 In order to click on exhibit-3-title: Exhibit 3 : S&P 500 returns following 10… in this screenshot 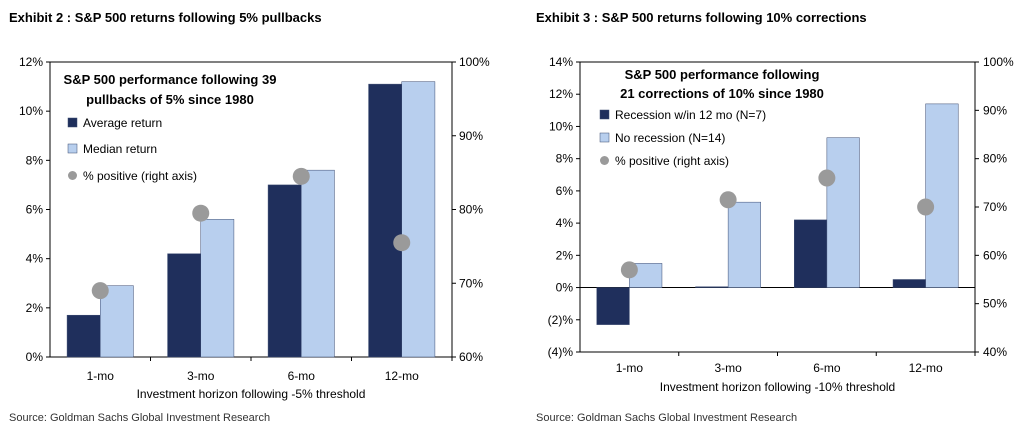, I will do `click(701, 17)`.